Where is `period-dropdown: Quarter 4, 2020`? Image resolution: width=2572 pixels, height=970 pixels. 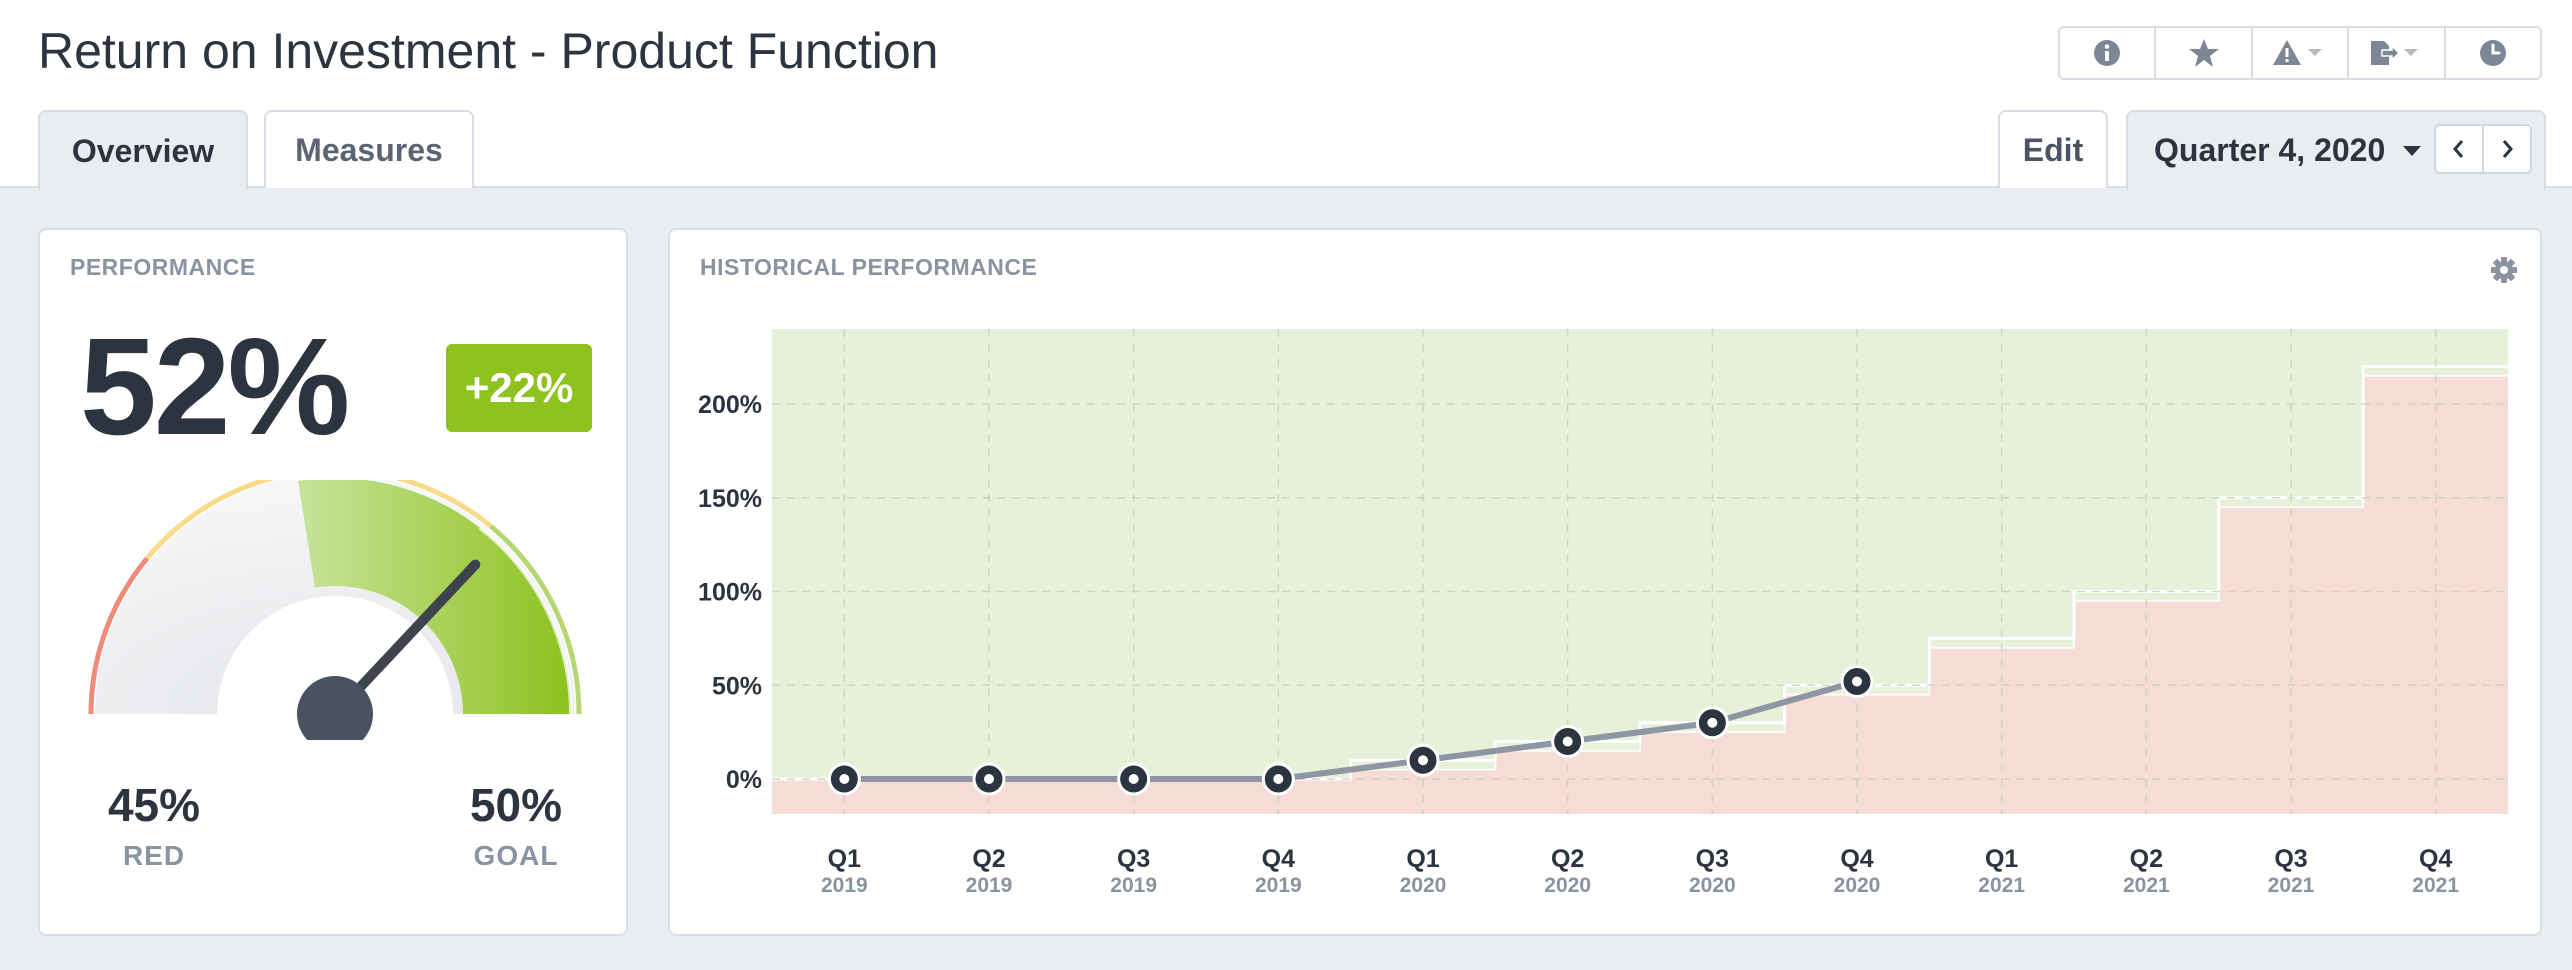 period-dropdown: Quarter 4, 2020 is located at coordinates (2288, 150).